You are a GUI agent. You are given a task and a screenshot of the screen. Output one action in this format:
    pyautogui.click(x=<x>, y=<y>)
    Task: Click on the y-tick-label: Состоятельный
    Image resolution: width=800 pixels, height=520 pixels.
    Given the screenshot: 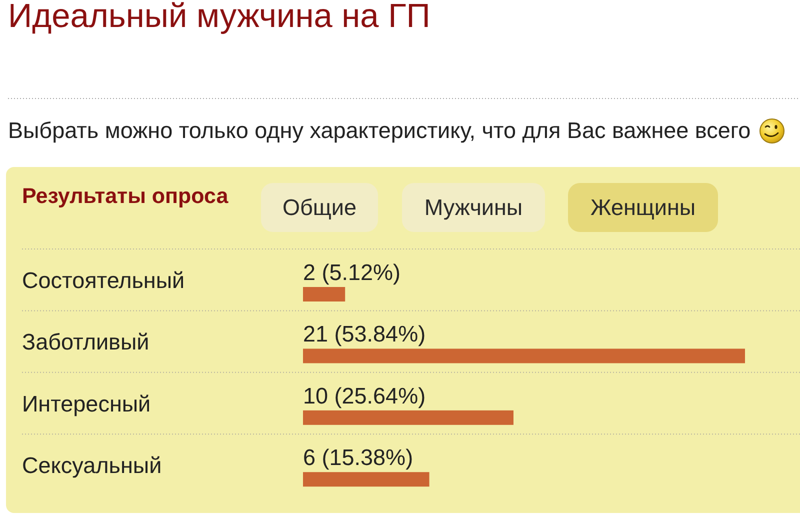 What is the action you would take?
    pyautogui.click(x=103, y=280)
    